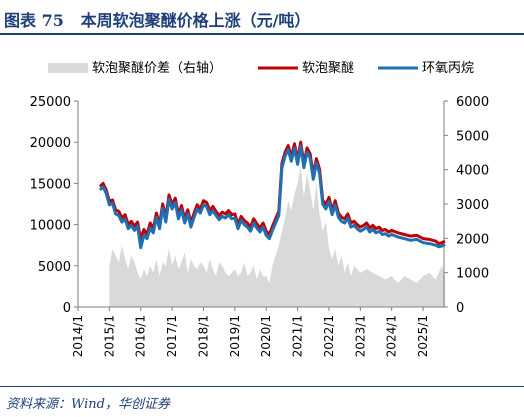 This screenshot has width=524, height=417. What do you see at coordinates (423, 336) in the screenshot?
I see `x-tick-label: 2025/1` at bounding box center [423, 336].